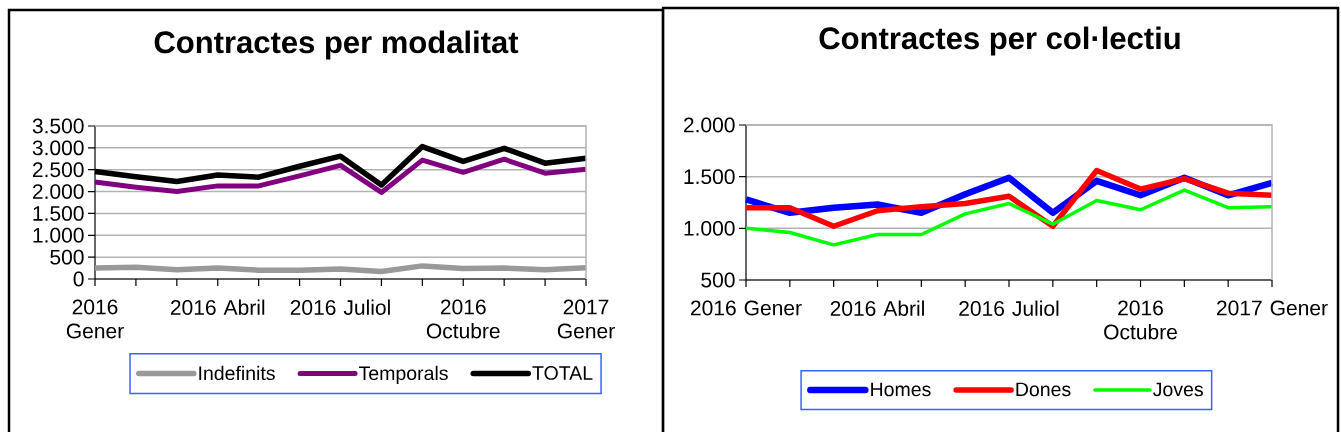 Image resolution: width=1341 pixels, height=432 pixels. Describe the element at coordinates (999, 41) in the screenshot. I see `chart-title: Contractes per col·lectiu` at that location.